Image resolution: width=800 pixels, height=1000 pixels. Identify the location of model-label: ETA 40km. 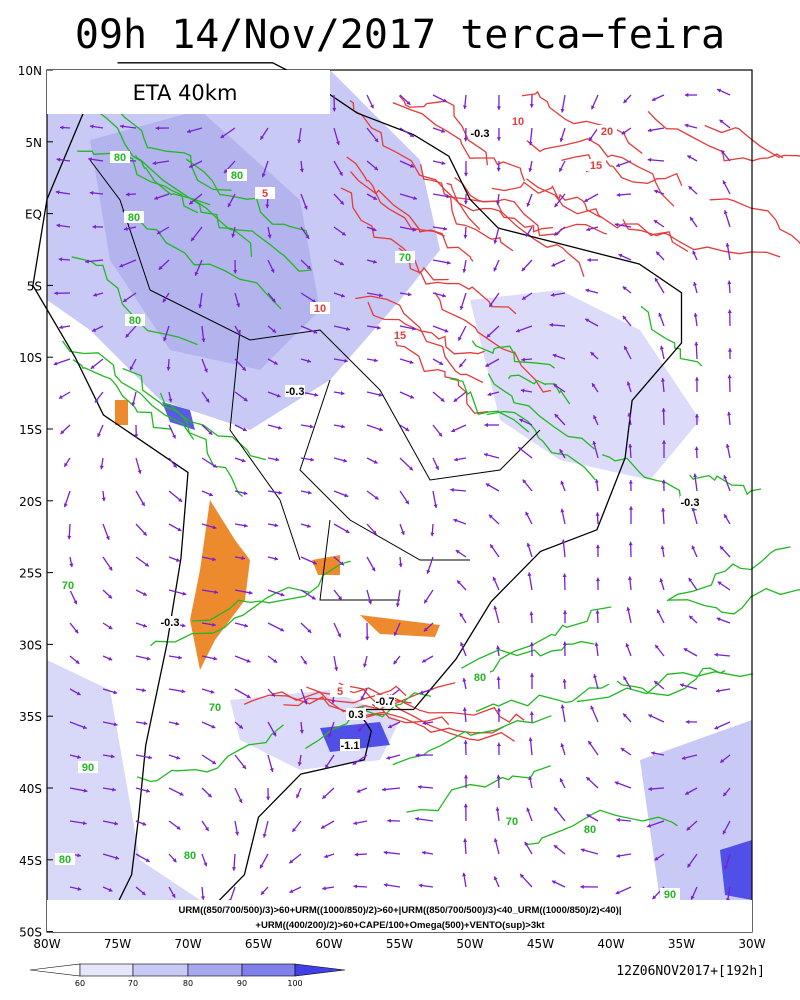
(185, 93).